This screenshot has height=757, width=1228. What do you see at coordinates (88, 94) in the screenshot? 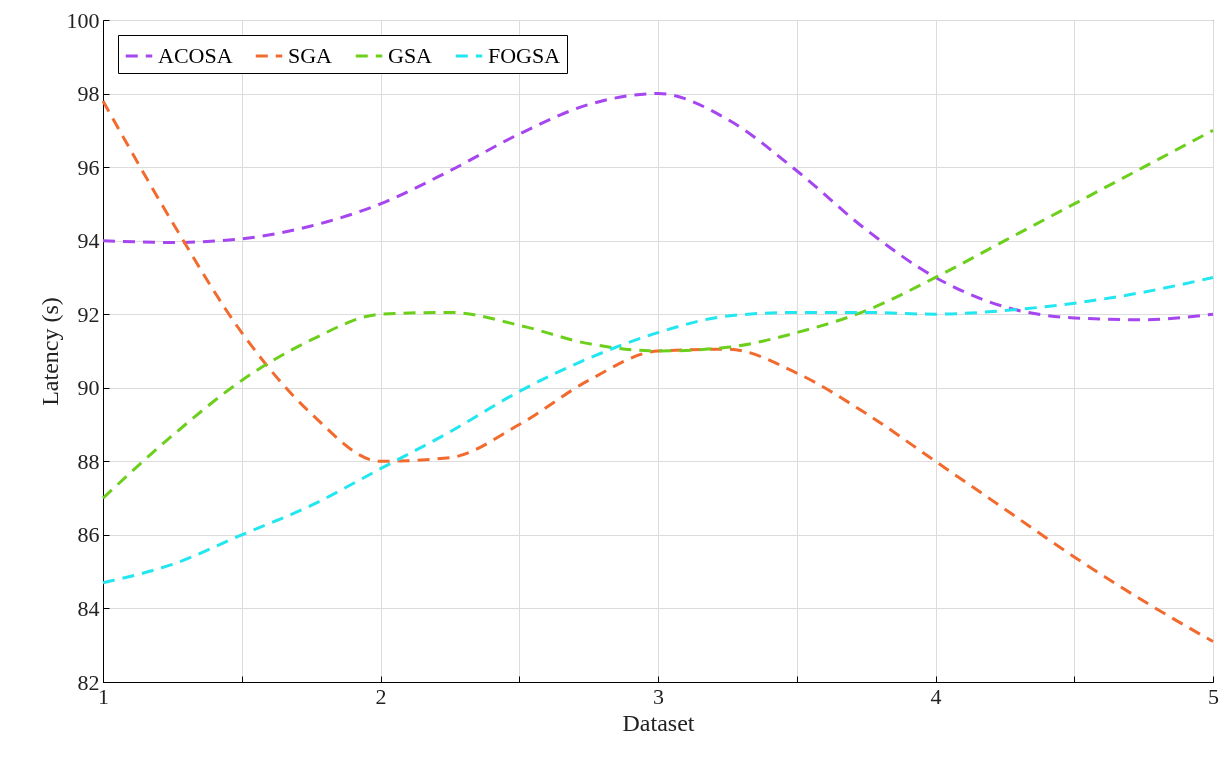
I see `y-tick-label: 98` at bounding box center [88, 94].